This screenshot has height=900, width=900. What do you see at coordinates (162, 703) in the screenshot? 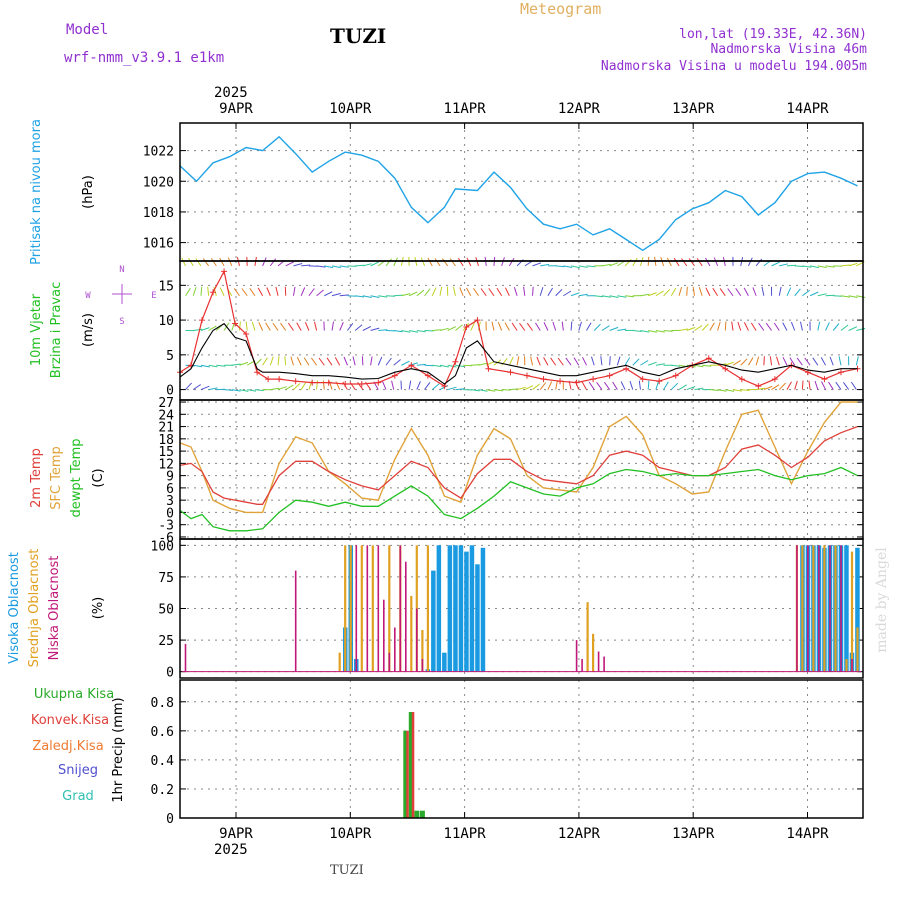
I see `y-tick-label: 0.8` at bounding box center [162, 703].